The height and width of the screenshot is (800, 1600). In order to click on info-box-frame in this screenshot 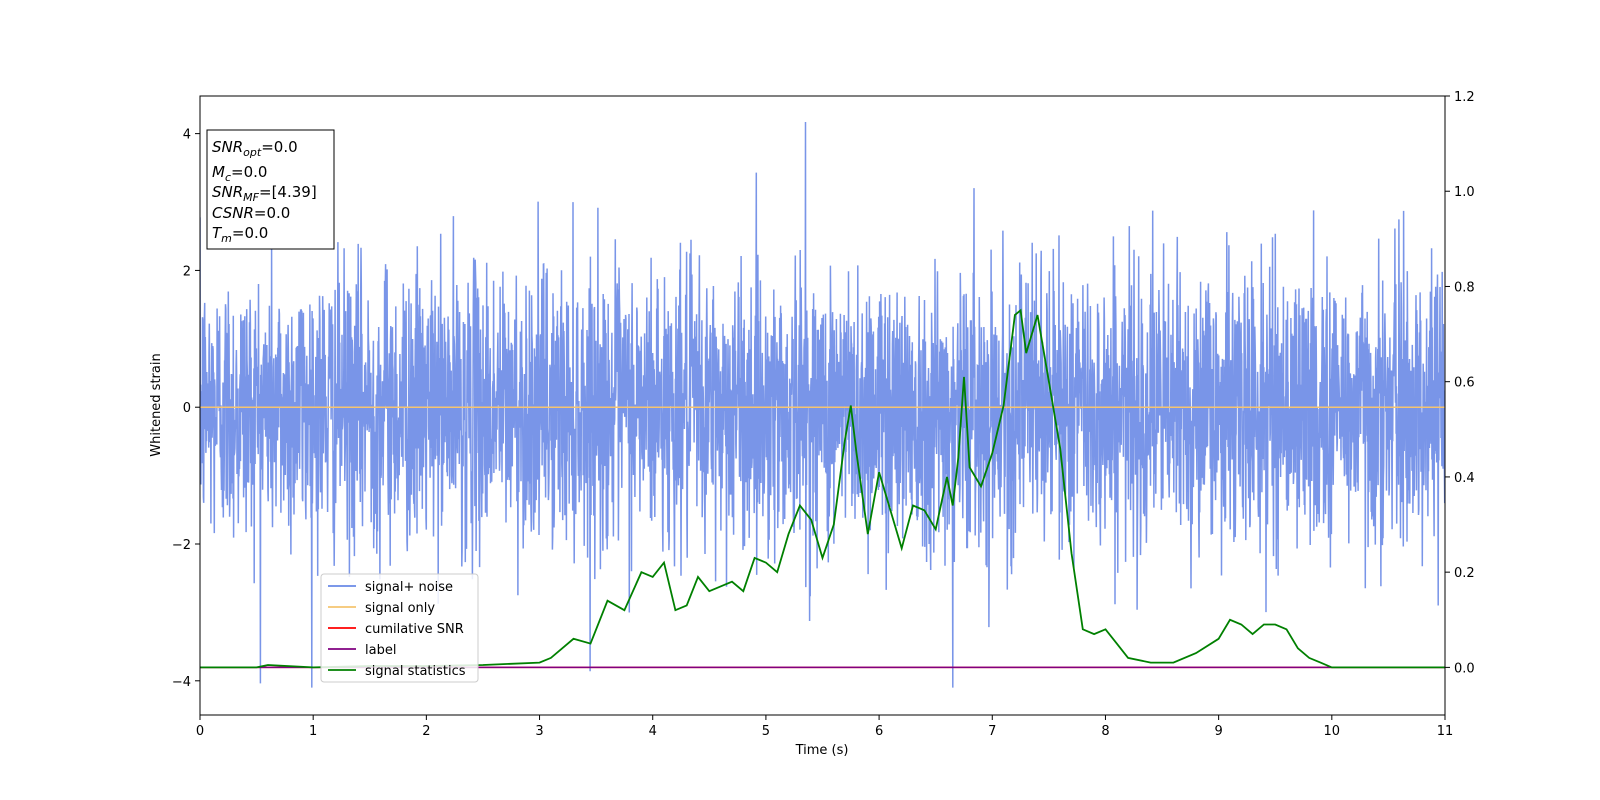, I will do `click(270, 189)`.